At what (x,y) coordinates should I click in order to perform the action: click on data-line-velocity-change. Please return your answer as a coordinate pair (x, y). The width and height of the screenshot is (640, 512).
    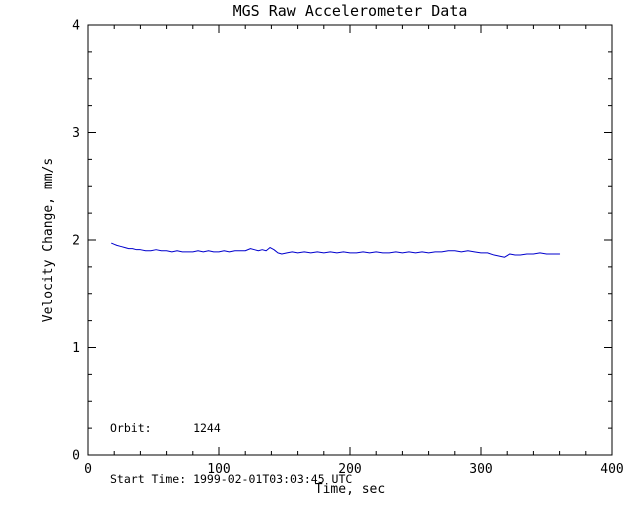
    Looking at the image, I should click on (336, 250).